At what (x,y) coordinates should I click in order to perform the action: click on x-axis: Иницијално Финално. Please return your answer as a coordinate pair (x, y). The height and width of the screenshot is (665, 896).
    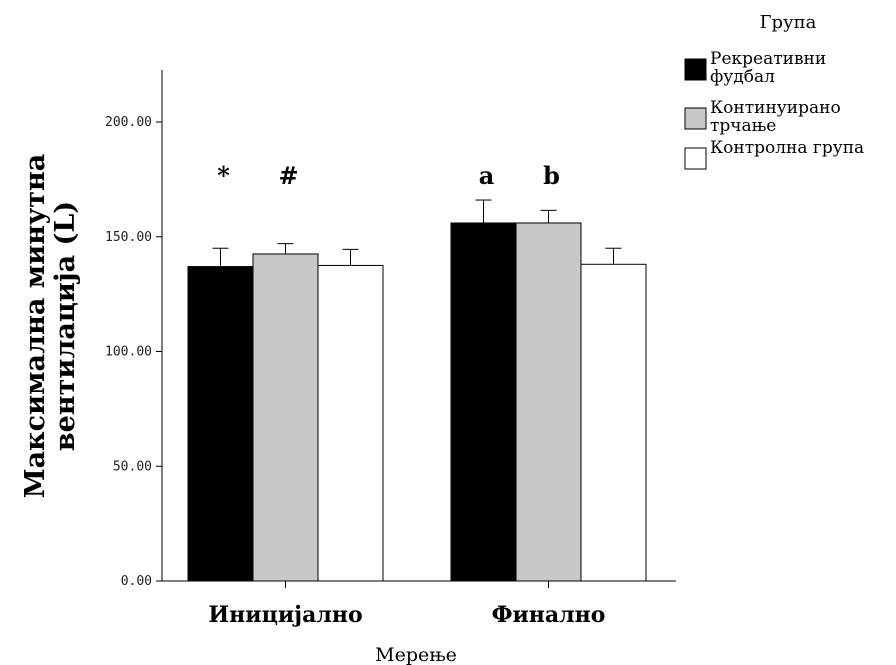
    Looking at the image, I should click on (419, 604).